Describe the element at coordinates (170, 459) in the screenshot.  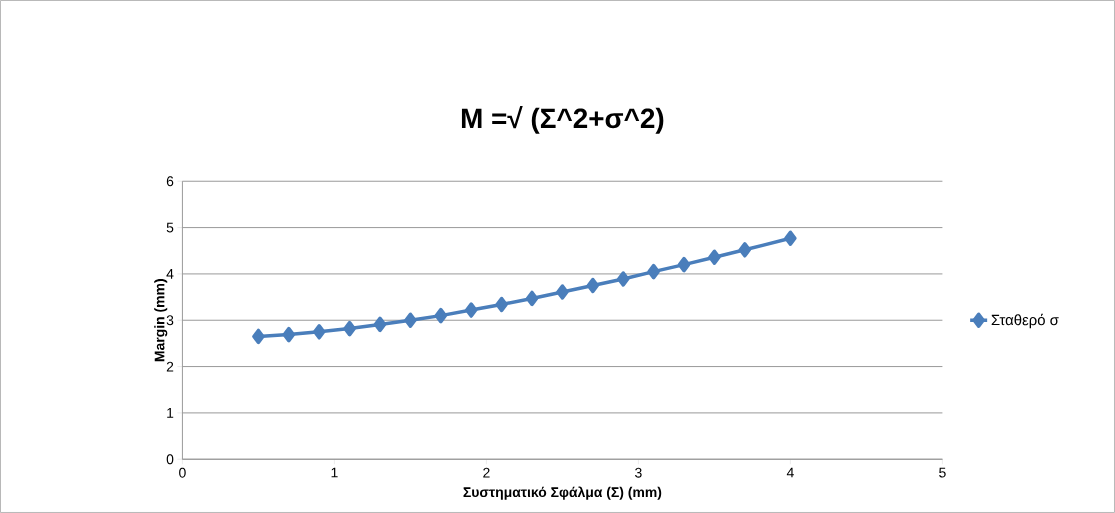
I see `y-tick-label: 0` at that location.